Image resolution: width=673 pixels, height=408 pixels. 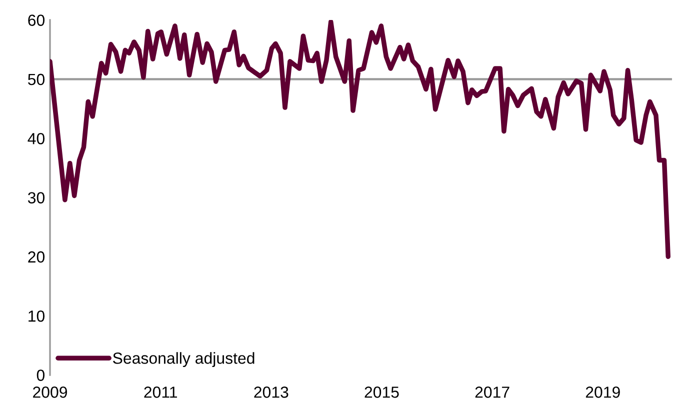 I want to click on y-tick-label: 10, so click(x=36, y=316).